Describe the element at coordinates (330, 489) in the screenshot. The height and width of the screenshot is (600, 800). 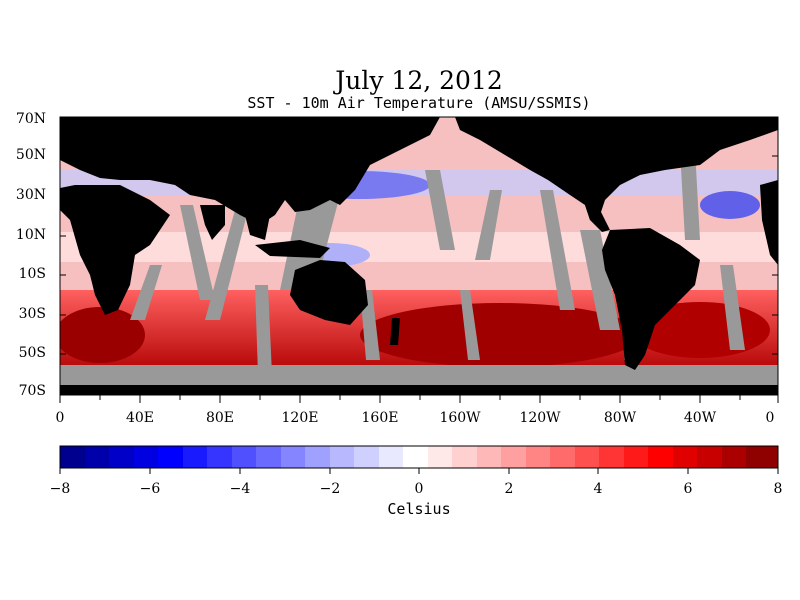
I see `colorbar-label-minus2: −2` at that location.